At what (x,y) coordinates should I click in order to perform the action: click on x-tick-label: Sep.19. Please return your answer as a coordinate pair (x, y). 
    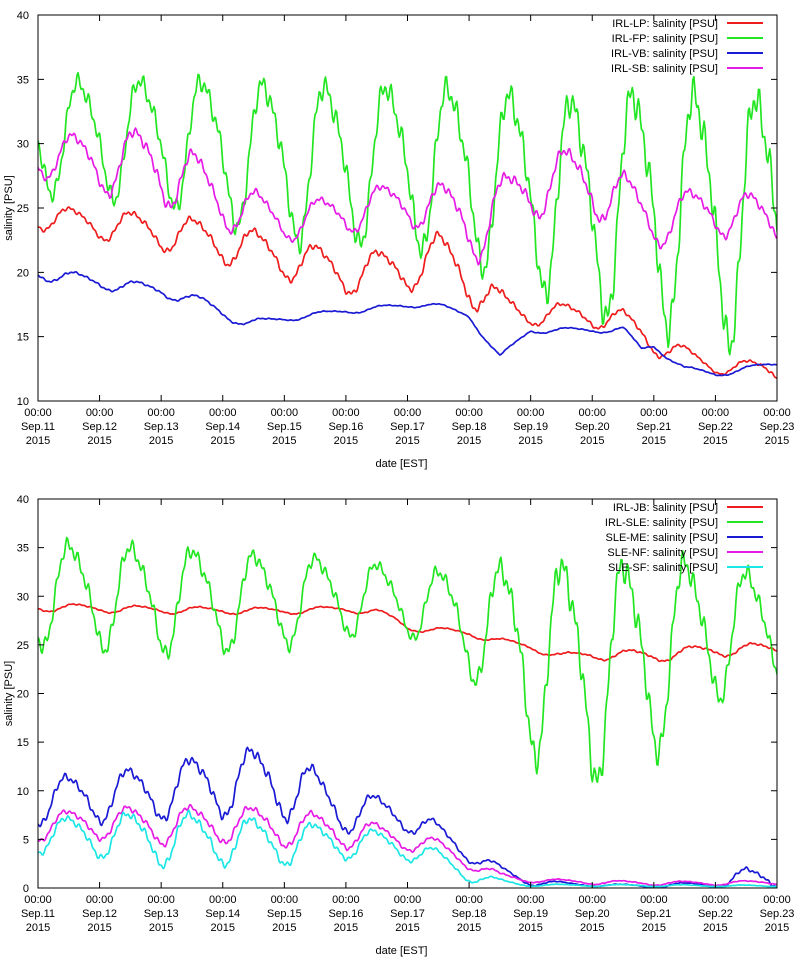
    Looking at the image, I should click on (530, 427).